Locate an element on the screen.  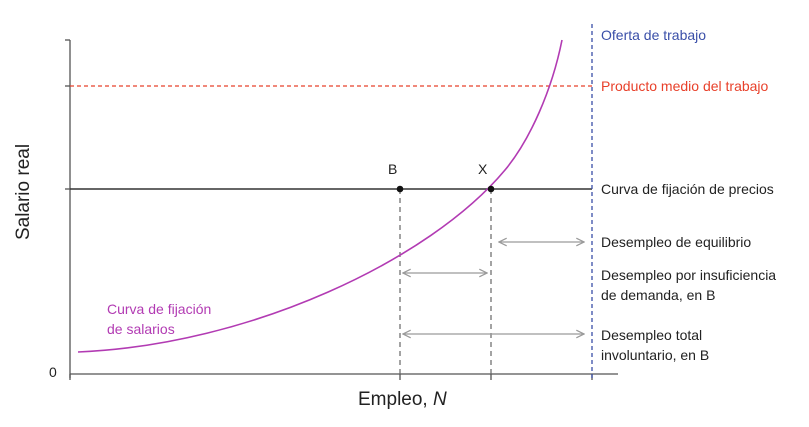
x-axis-title: Empleo, N is located at coordinates (402, 399).